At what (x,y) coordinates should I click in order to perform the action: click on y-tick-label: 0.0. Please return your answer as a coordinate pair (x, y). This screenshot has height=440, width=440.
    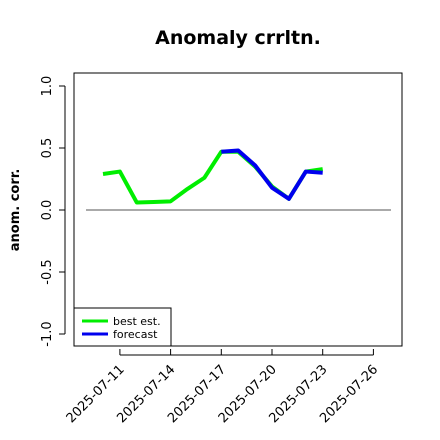
    Looking at the image, I should click on (47, 210).